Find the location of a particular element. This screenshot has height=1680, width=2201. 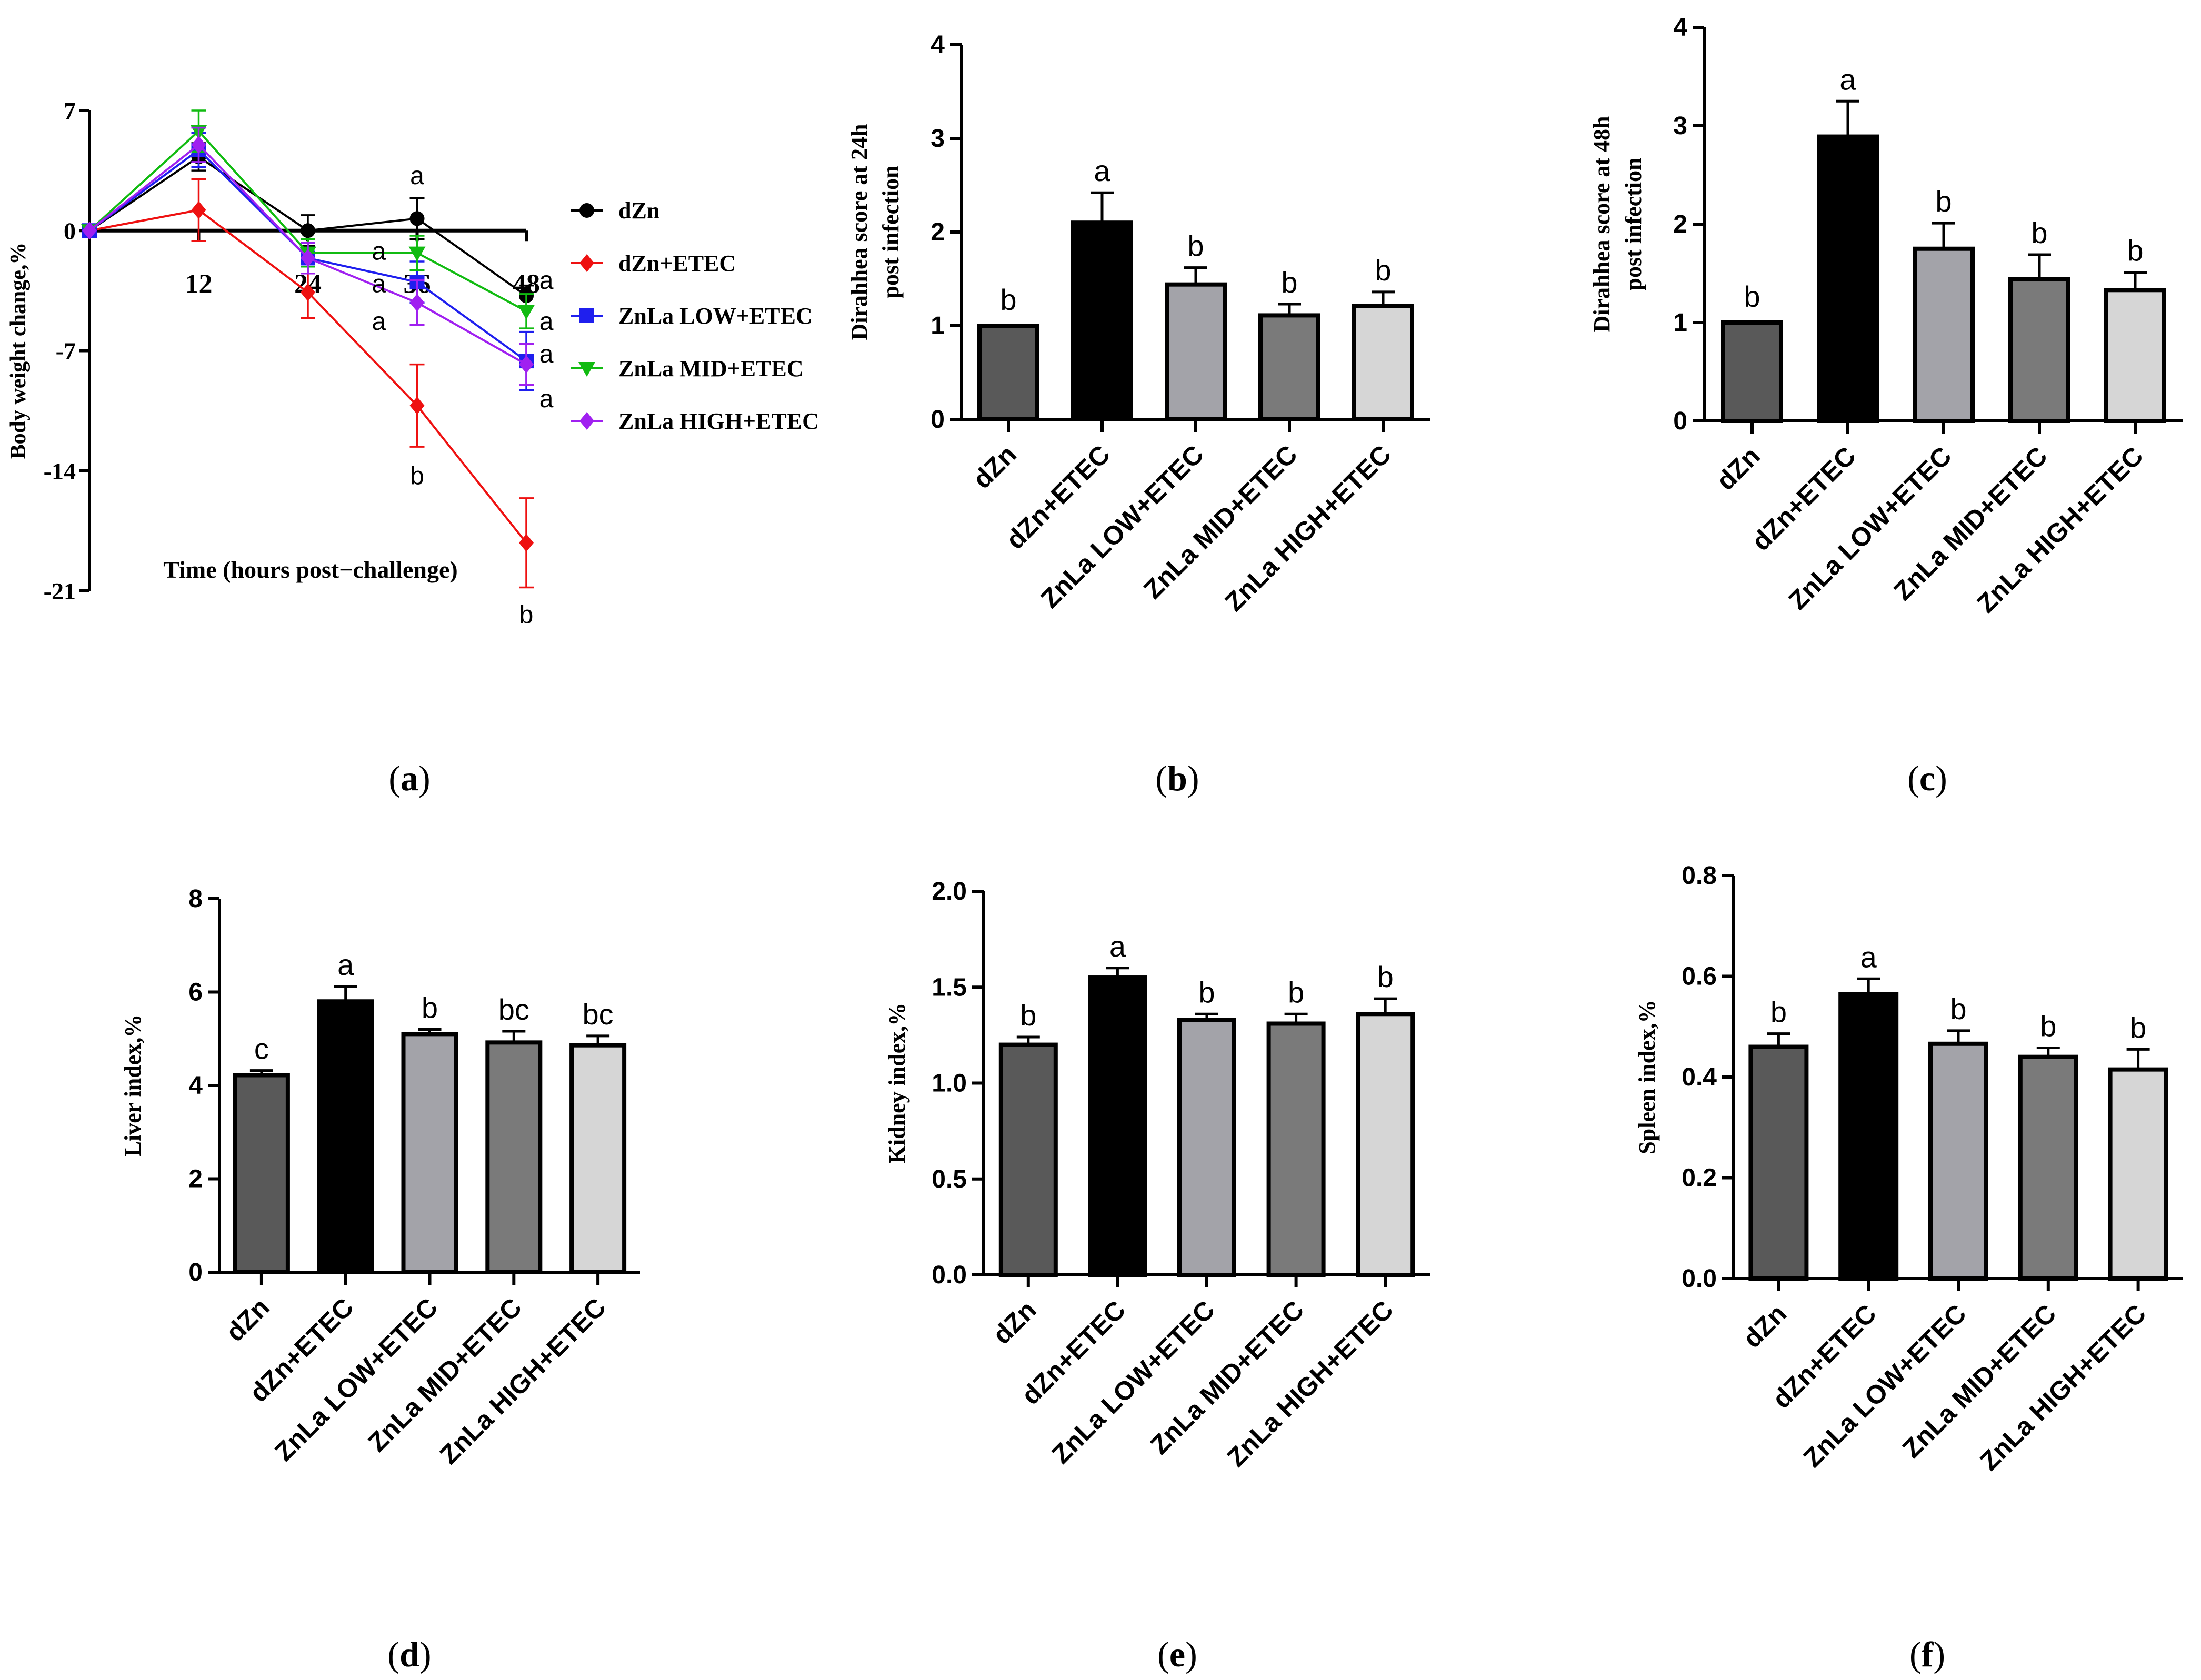

legend-label: ZnLa LOW+ETEC is located at coordinates (715, 316).